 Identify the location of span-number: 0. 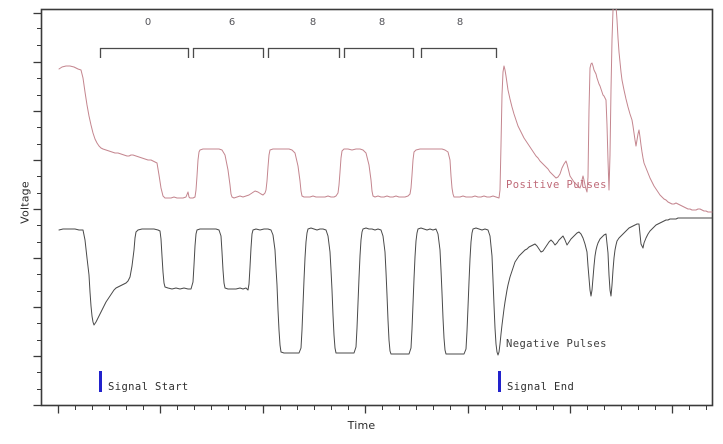
(148, 22).